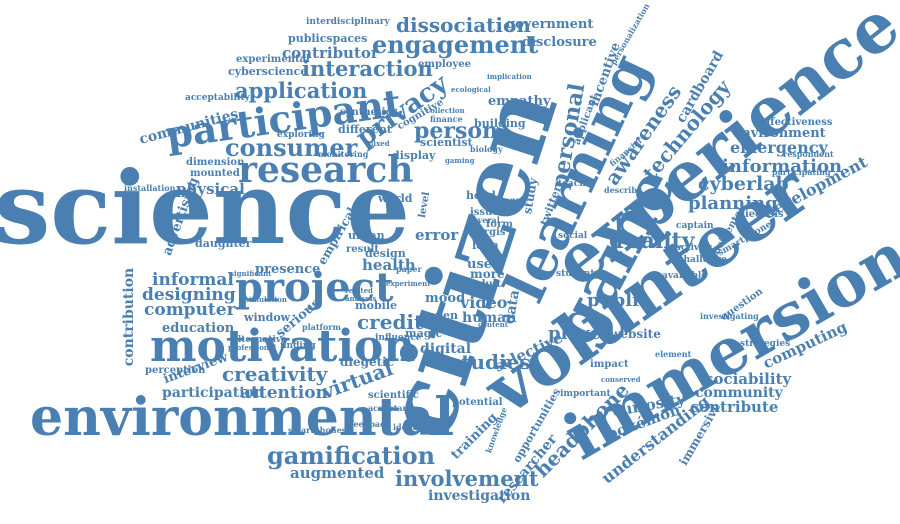 The width and height of the screenshot is (900, 524). What do you see at coordinates (367, 362) in the screenshot?
I see `word: diegetic` at bounding box center [367, 362].